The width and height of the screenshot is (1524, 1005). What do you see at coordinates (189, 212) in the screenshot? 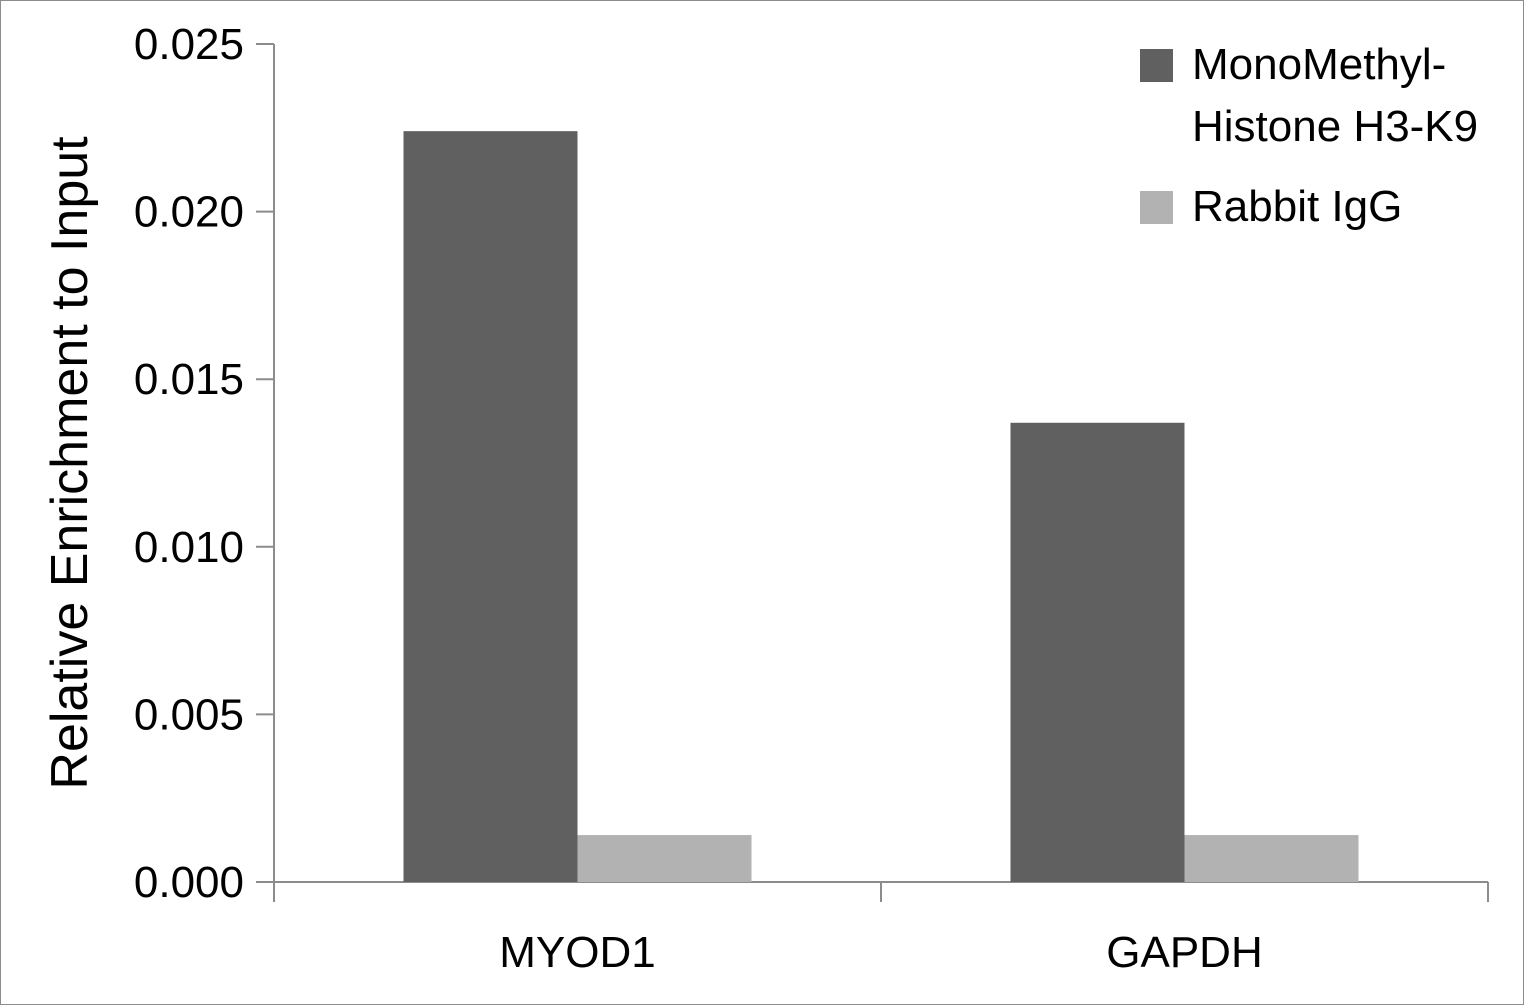
I see `y-tick-label: 0.020` at bounding box center [189, 212].